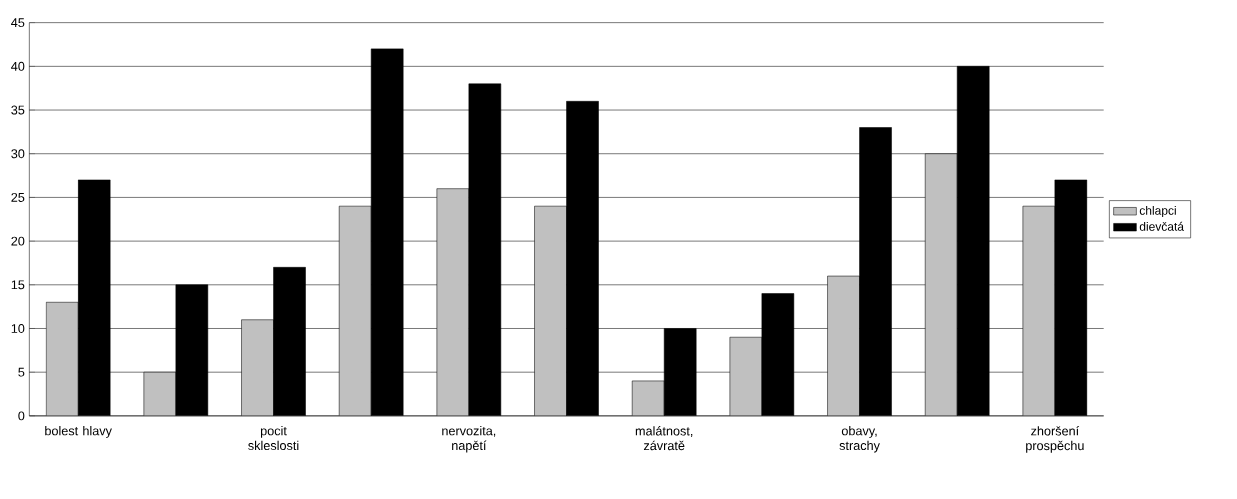 The width and height of the screenshot is (1237, 499). What do you see at coordinates (18, 110) in the screenshot?
I see `y-tick-label: 35` at bounding box center [18, 110].